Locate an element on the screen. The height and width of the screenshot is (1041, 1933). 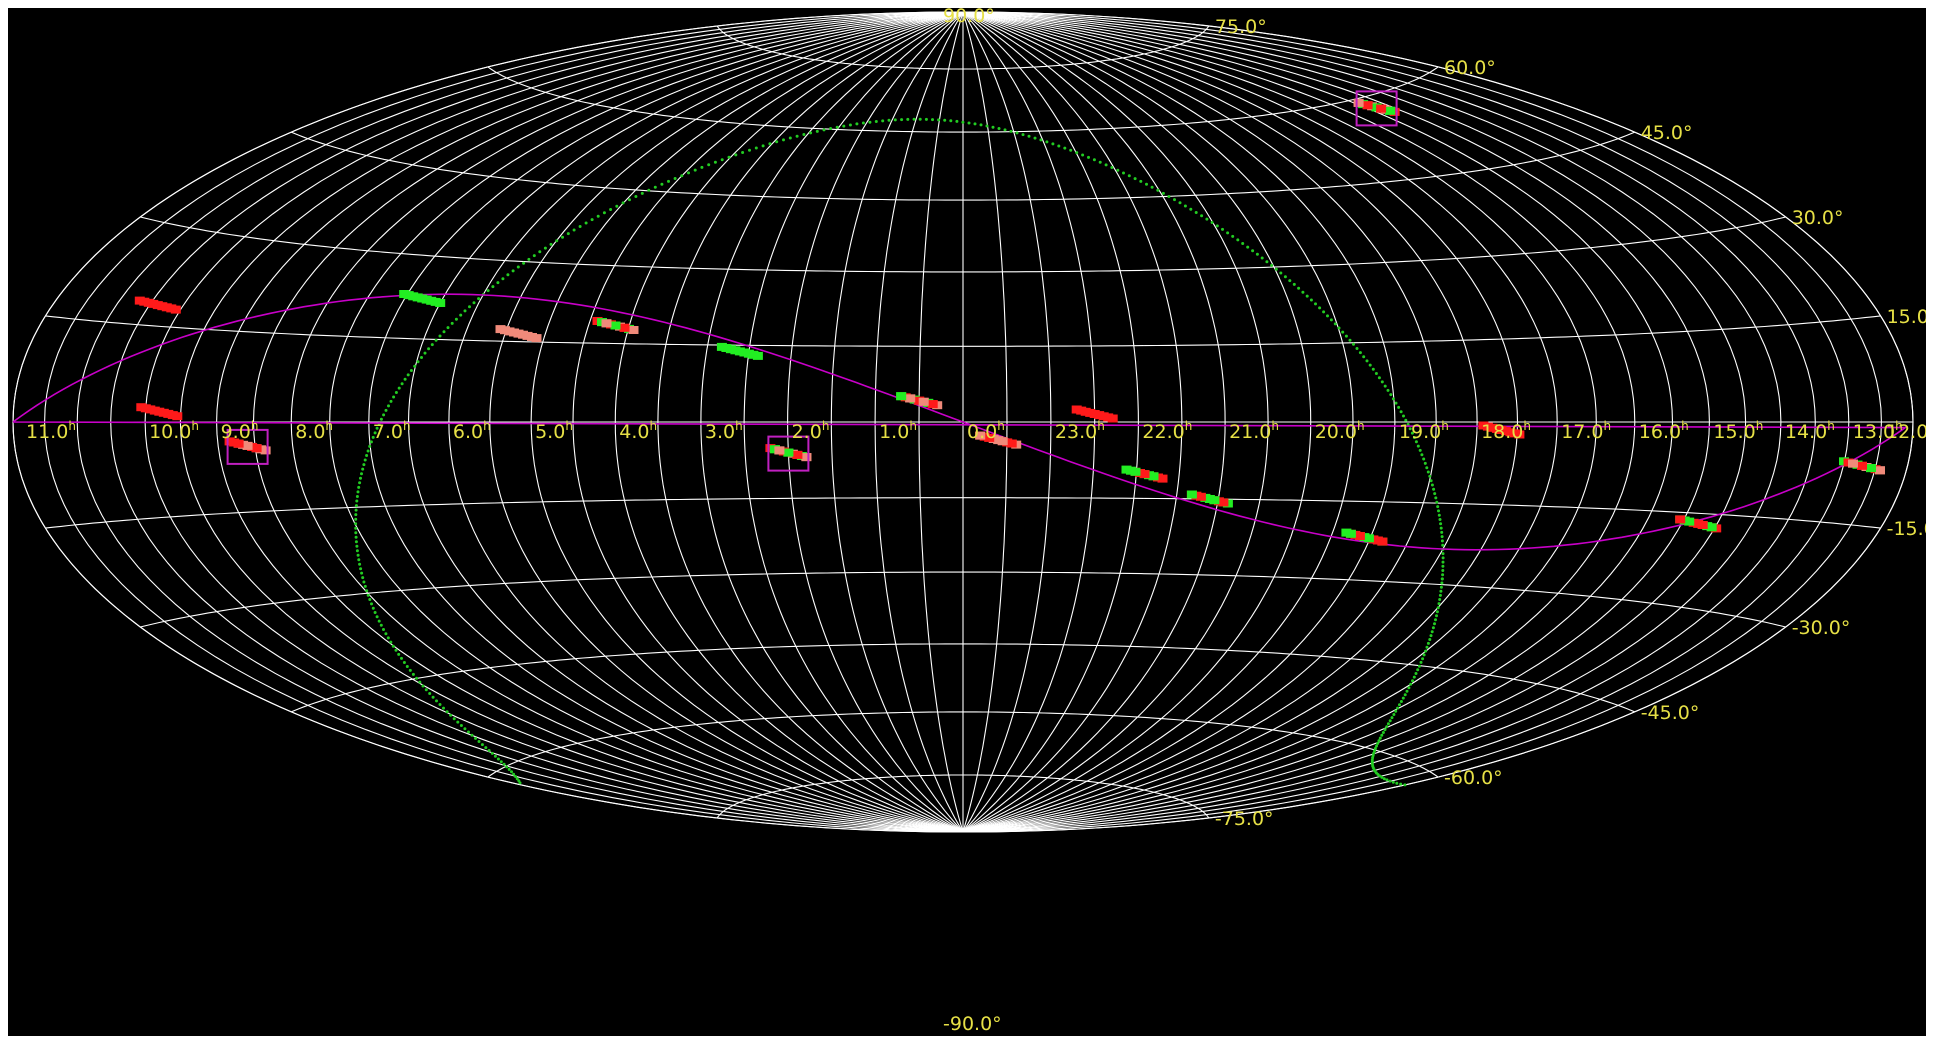
ra-label: 14.0h is located at coordinates (1810, 431).